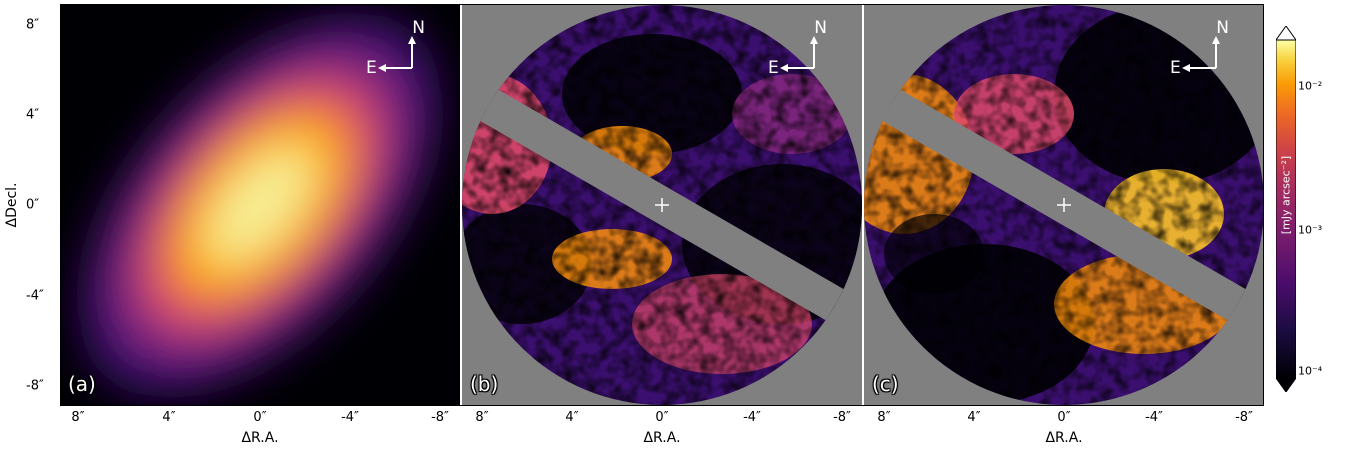  I want to click on colorbar, so click(1286, 209).